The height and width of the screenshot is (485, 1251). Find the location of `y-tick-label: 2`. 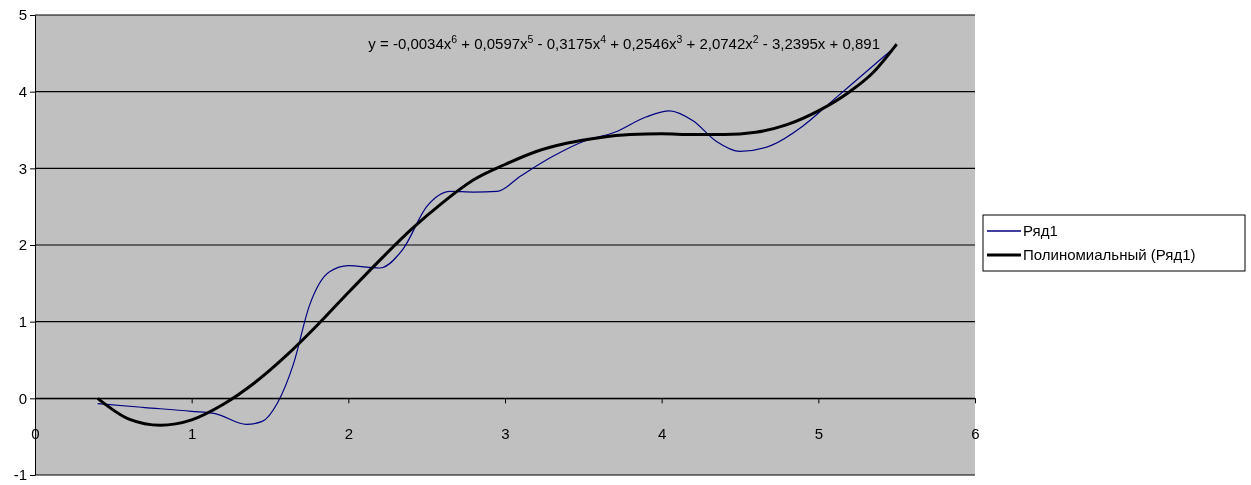

y-tick-label: 2 is located at coordinates (22, 245).